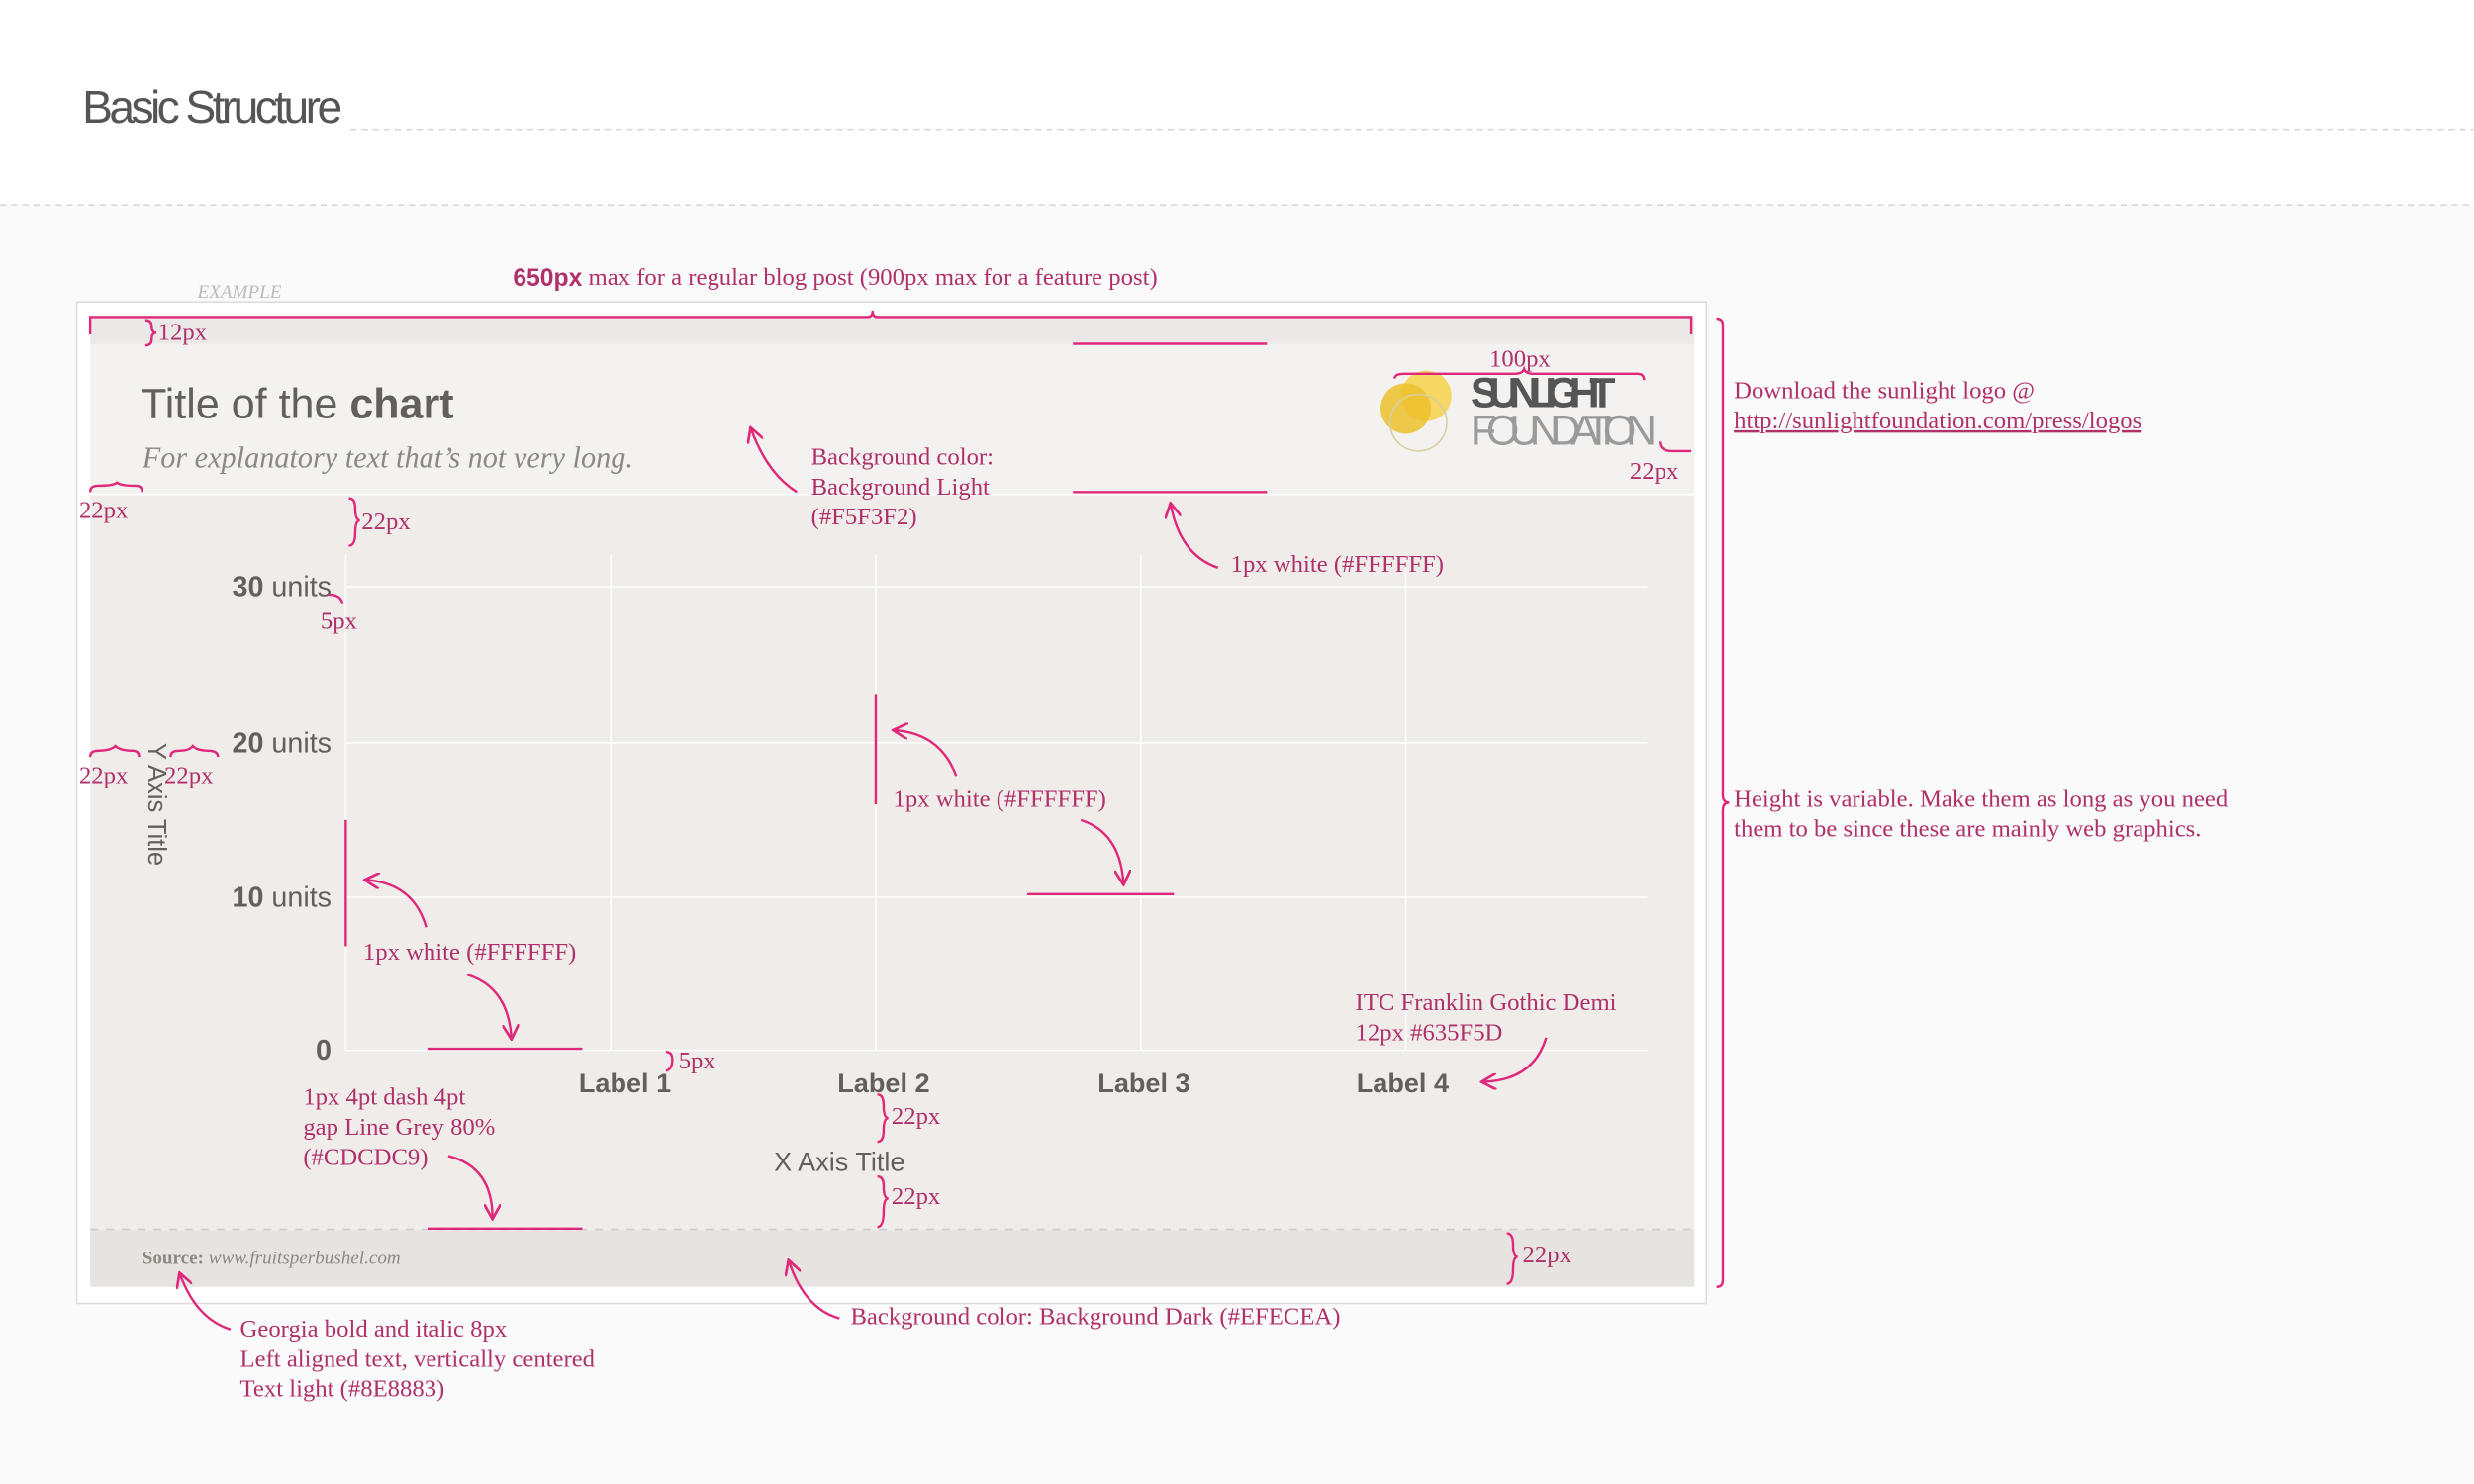  Describe the element at coordinates (1430, 1032) in the screenshot. I see `annotation: 12px #635F5D` at that location.